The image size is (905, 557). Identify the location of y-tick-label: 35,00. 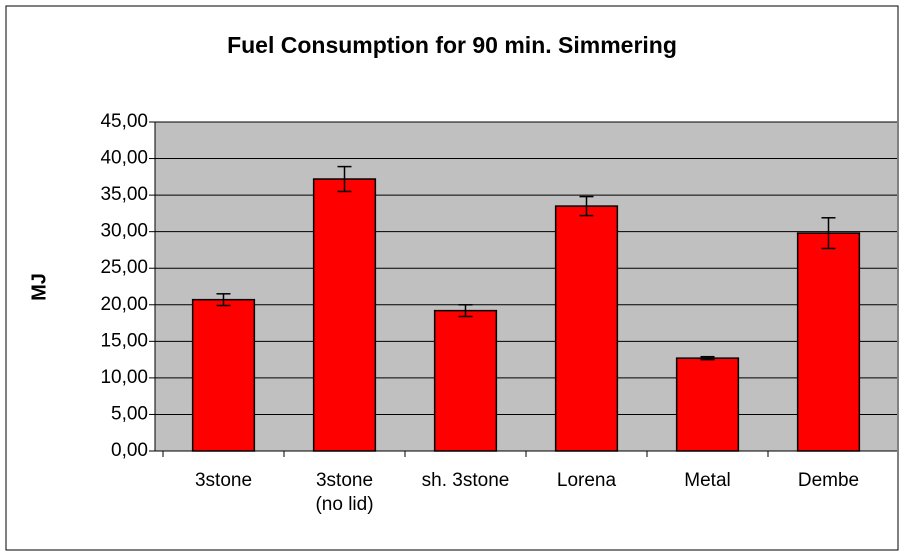
(124, 194).